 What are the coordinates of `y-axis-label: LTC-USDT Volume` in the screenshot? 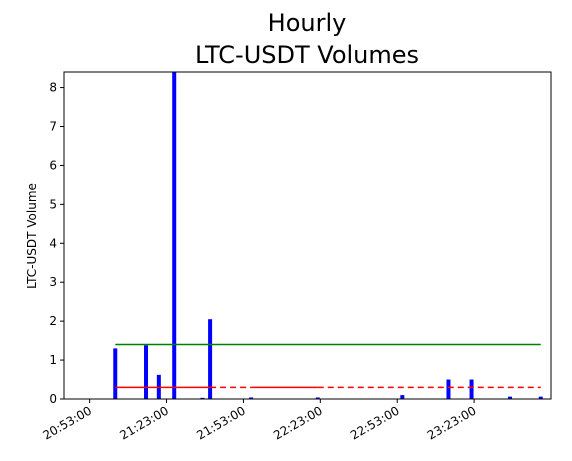 It's located at (32, 236).